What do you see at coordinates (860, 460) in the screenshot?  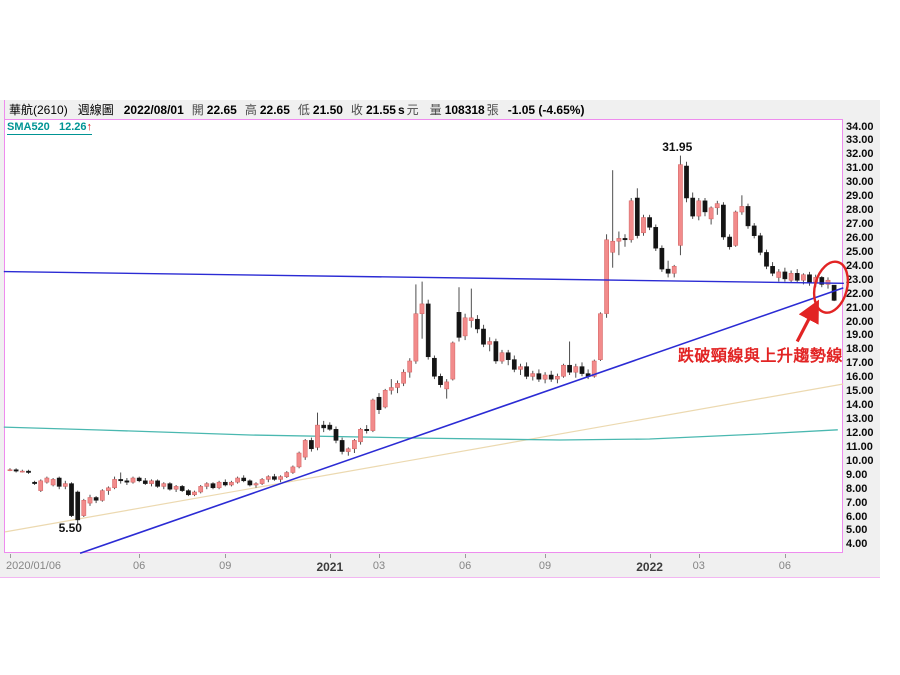 I see `y-axis-label: 10.00` at bounding box center [860, 460].